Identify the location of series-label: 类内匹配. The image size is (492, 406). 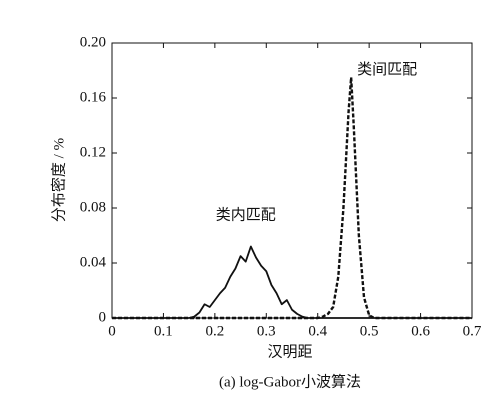
(246, 215).